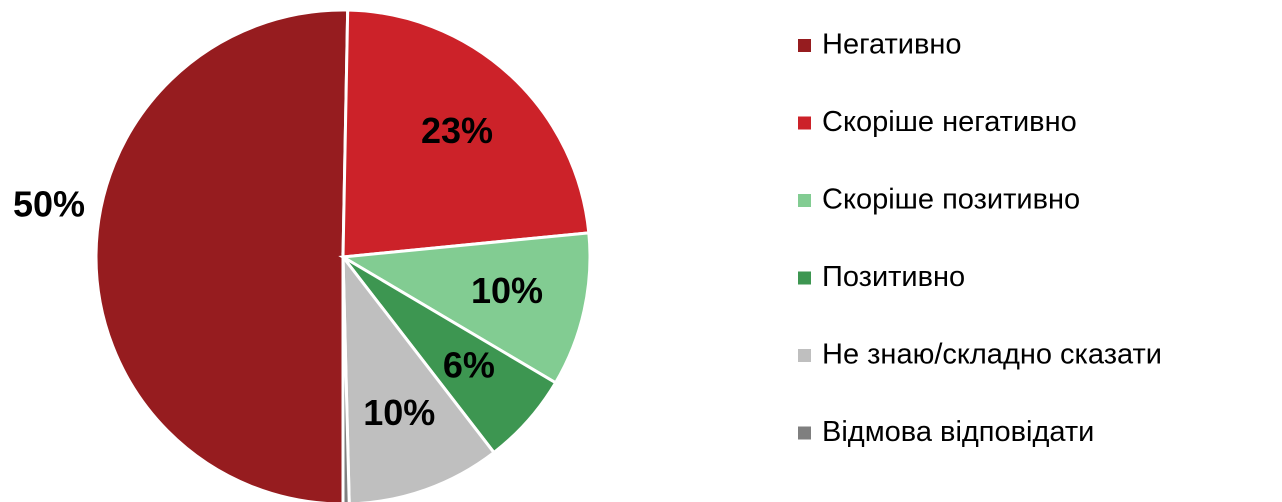 This screenshot has height=502, width=1282. I want to click on legend-label: Скоріше позитивно, so click(951, 200).